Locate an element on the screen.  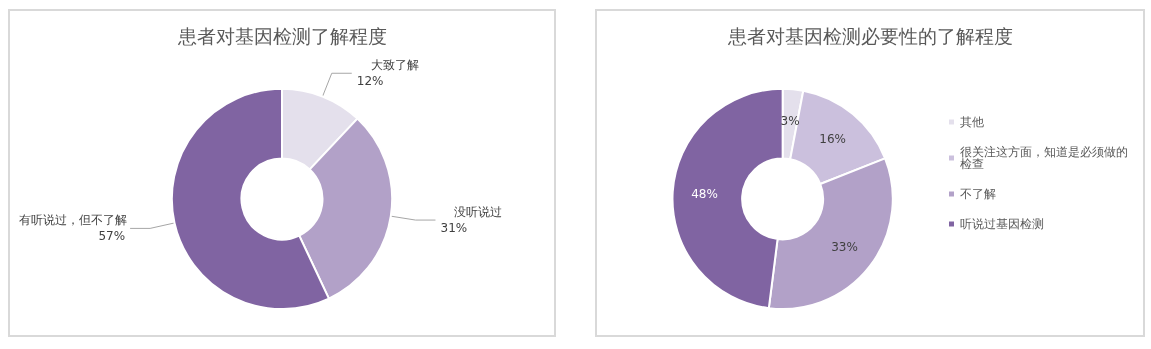
legend-label: 听说过基因检测 is located at coordinates (1002, 224).